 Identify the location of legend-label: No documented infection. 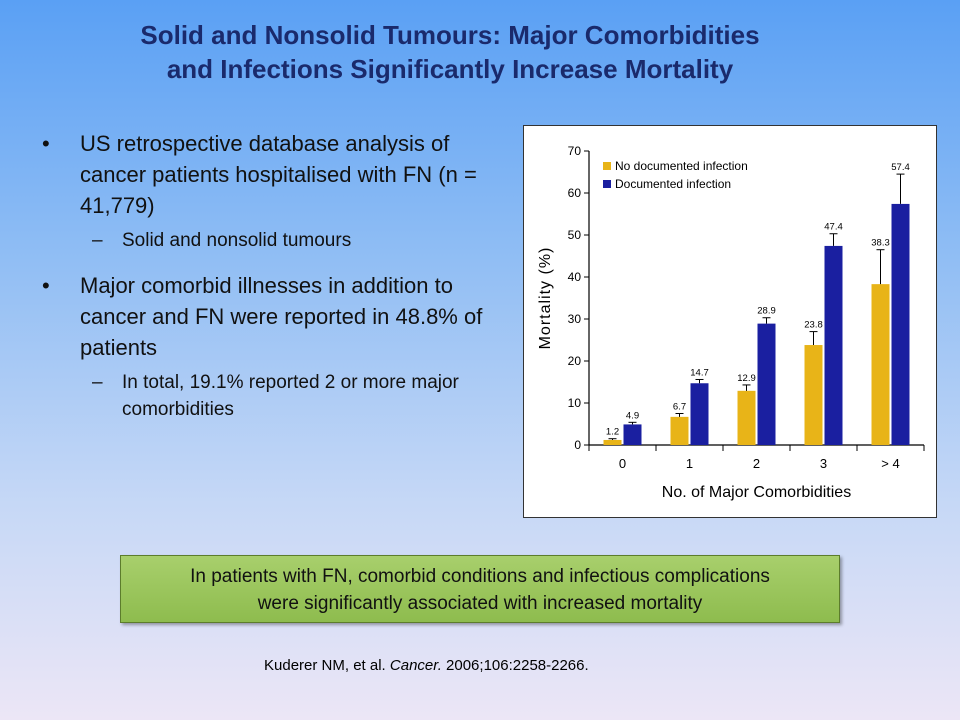
(681, 166).